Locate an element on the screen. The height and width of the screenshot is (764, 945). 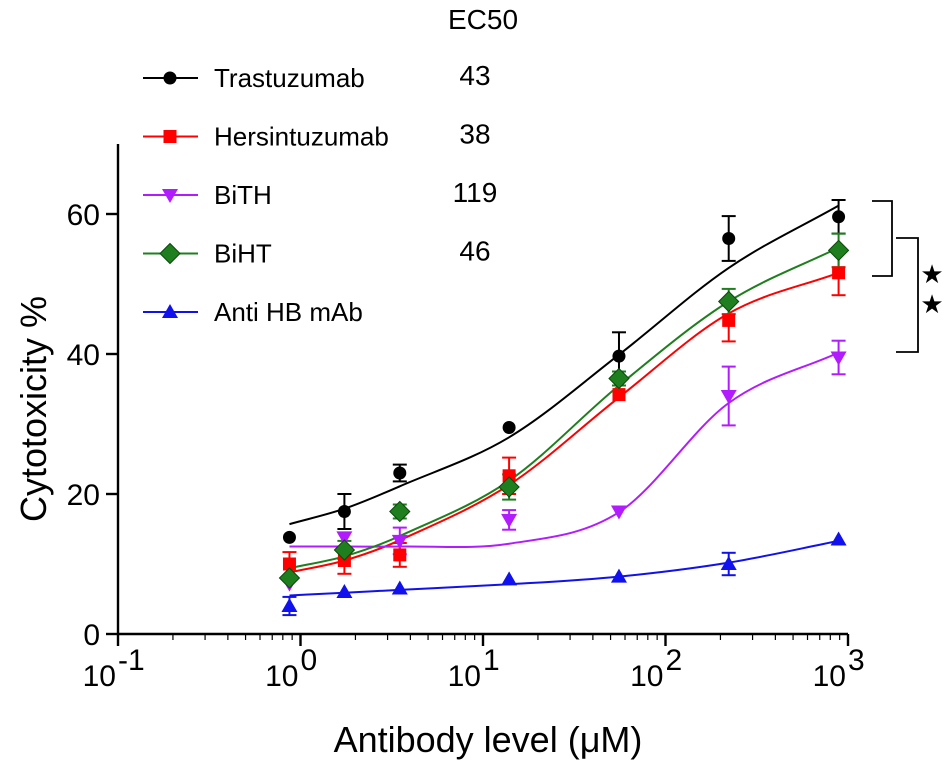
legend-label-hersintuzumab: Hersintuzumab is located at coordinates (301, 137).